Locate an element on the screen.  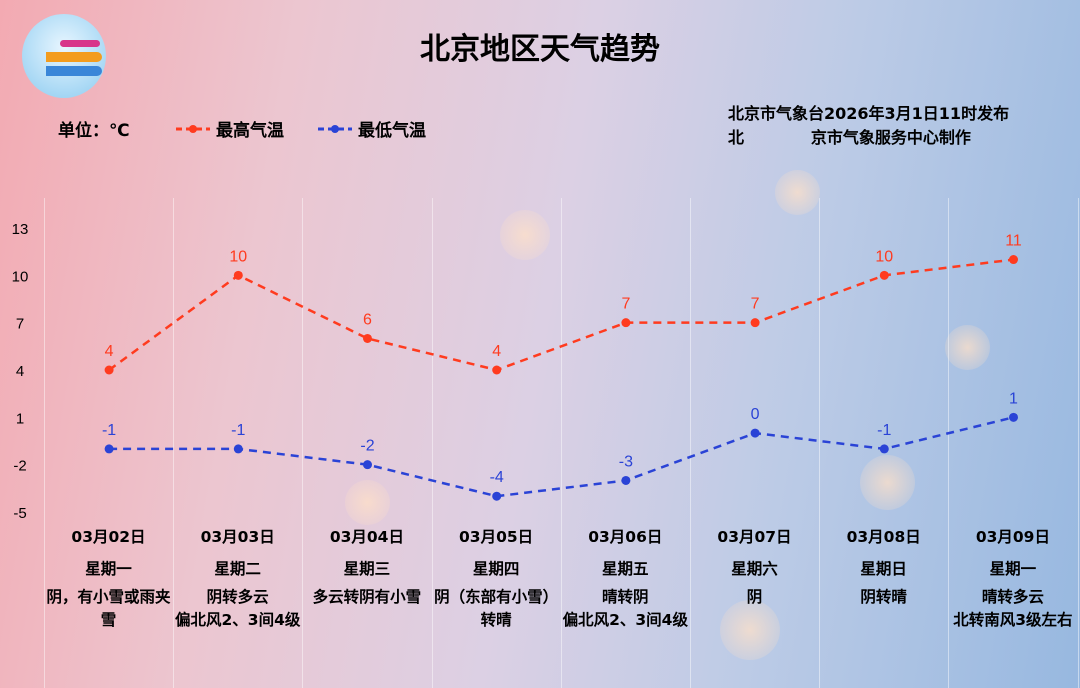
day-column: 03月07日 星期六阴 is located at coordinates (754, 564).